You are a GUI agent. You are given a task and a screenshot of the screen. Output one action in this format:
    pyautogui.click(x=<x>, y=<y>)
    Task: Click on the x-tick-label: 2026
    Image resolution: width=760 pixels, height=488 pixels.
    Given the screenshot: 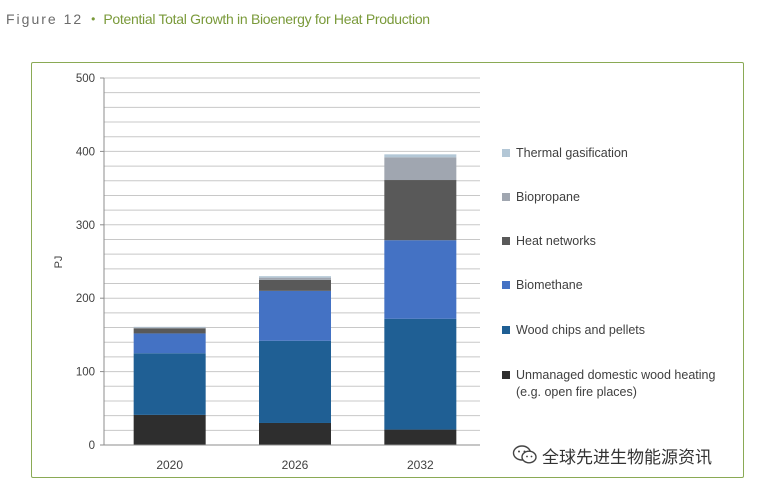 What is the action you would take?
    pyautogui.click(x=295, y=465)
    